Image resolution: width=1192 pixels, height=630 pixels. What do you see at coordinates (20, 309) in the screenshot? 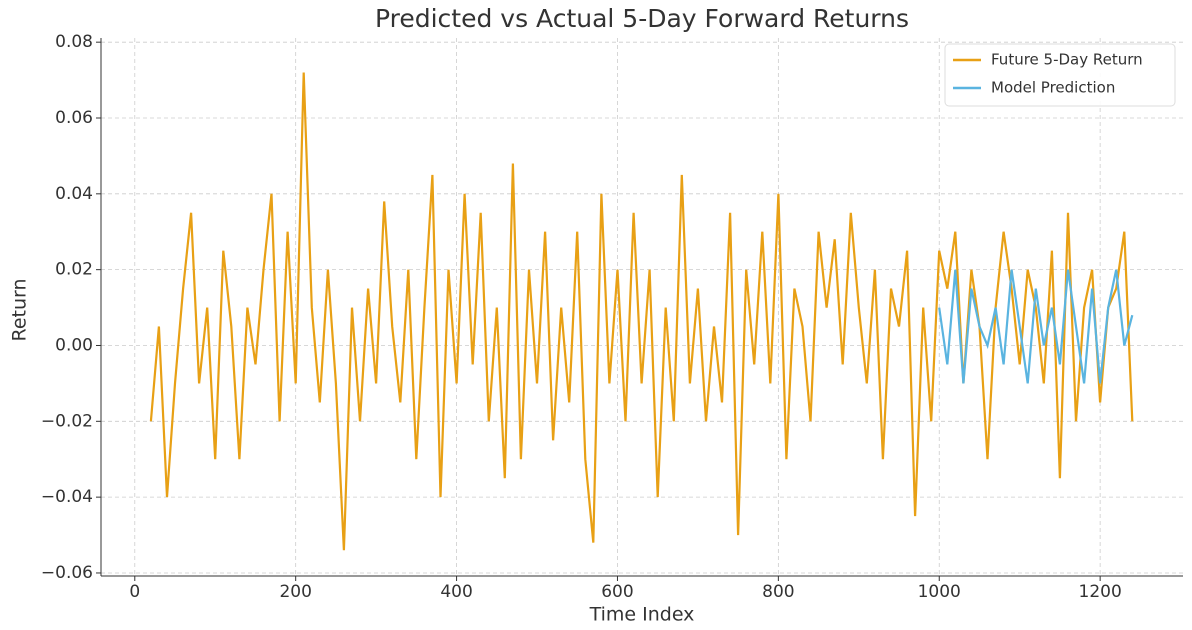
I see `y-axis-label: Return` at bounding box center [20, 309].